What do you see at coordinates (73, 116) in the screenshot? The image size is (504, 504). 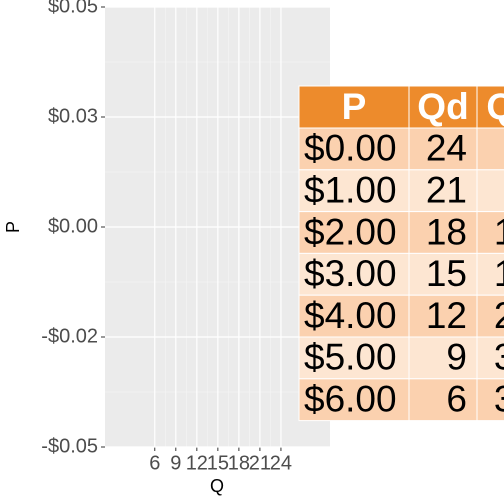 I see `y-tick-label: $0.03` at bounding box center [73, 116].